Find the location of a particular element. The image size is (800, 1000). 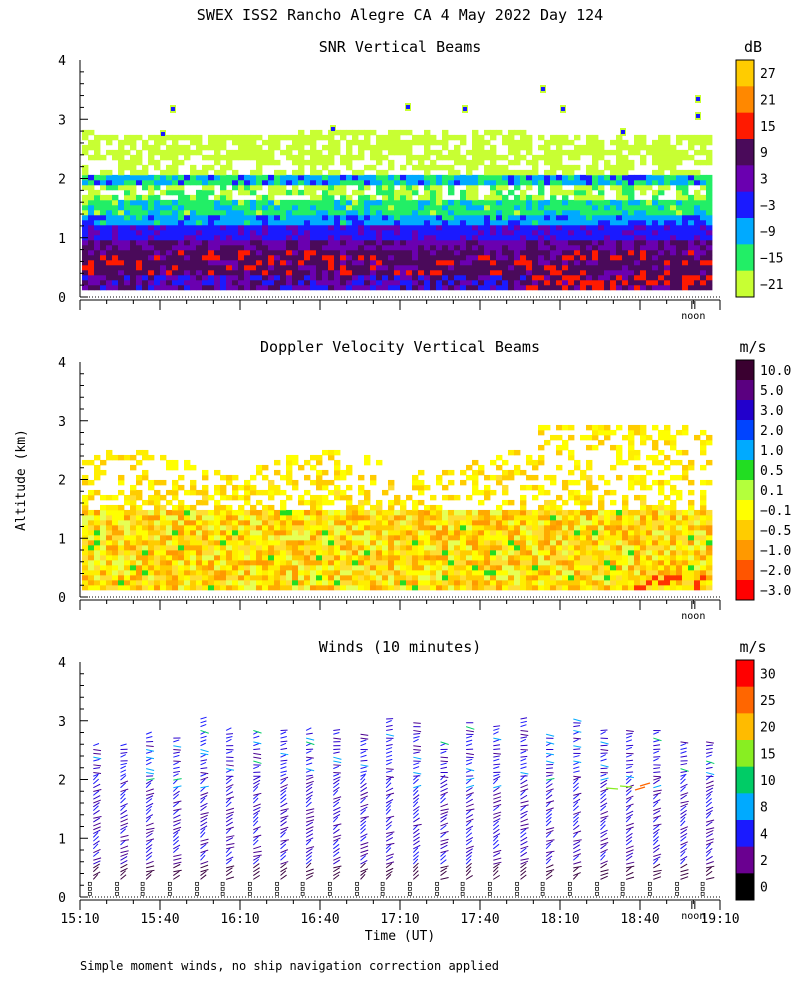

colorbar-swatch is located at coordinates (745, 126).